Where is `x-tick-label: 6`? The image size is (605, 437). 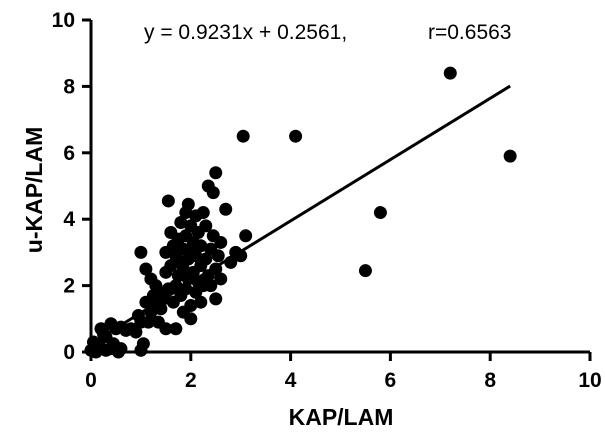 x-tick-label: 6 is located at coordinates (391, 380).